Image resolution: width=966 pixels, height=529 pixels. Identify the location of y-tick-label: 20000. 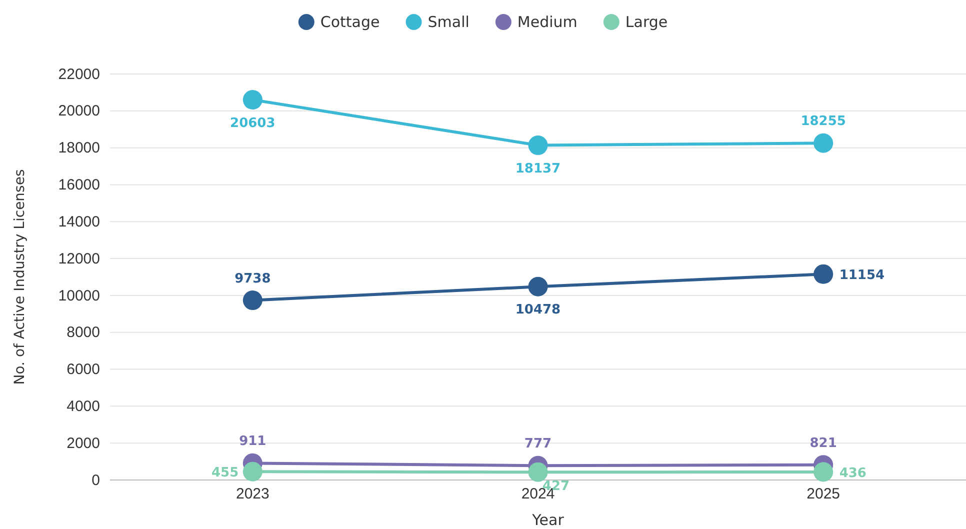
(79, 111).